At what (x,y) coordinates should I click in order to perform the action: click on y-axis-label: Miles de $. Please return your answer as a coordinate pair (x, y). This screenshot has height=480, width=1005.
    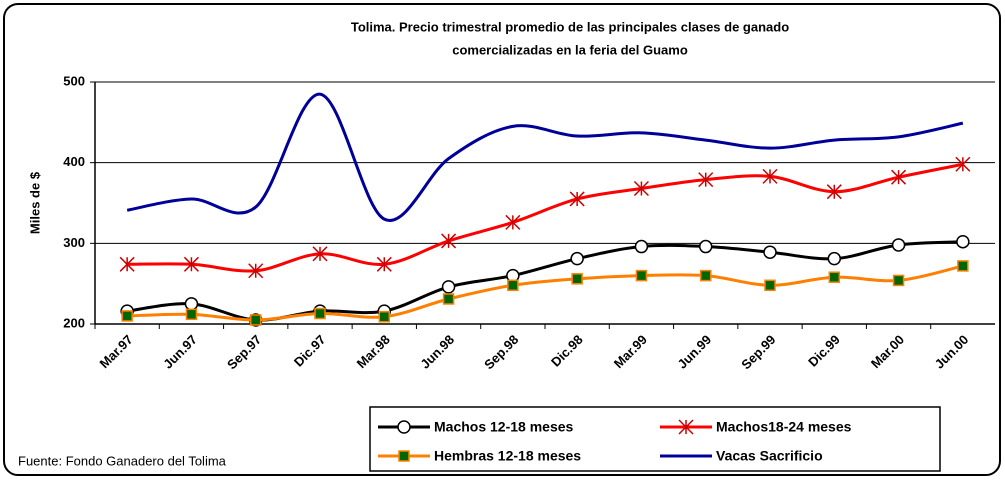
    Looking at the image, I should click on (34, 202).